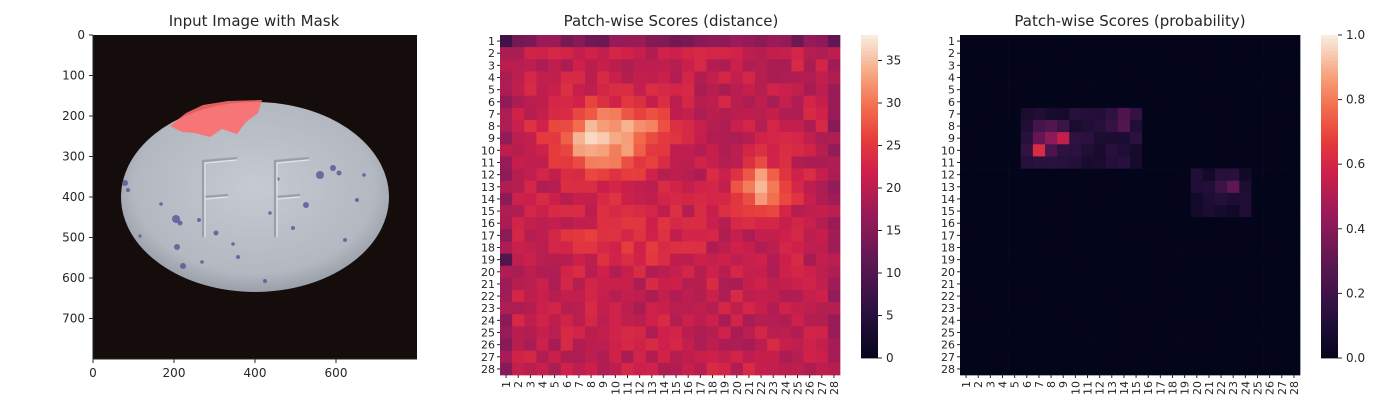 The height and width of the screenshot is (400, 1400). I want to click on x-tick-label: 21, so click(1209, 388).